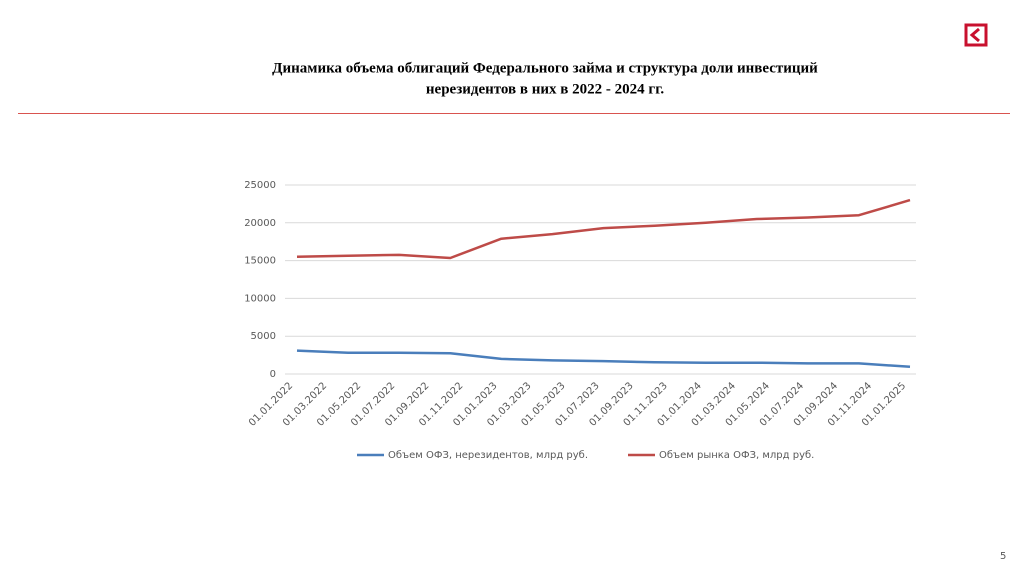 The image size is (1024, 575). Describe the element at coordinates (1003, 556) in the screenshot. I see `page-number: 5` at that location.